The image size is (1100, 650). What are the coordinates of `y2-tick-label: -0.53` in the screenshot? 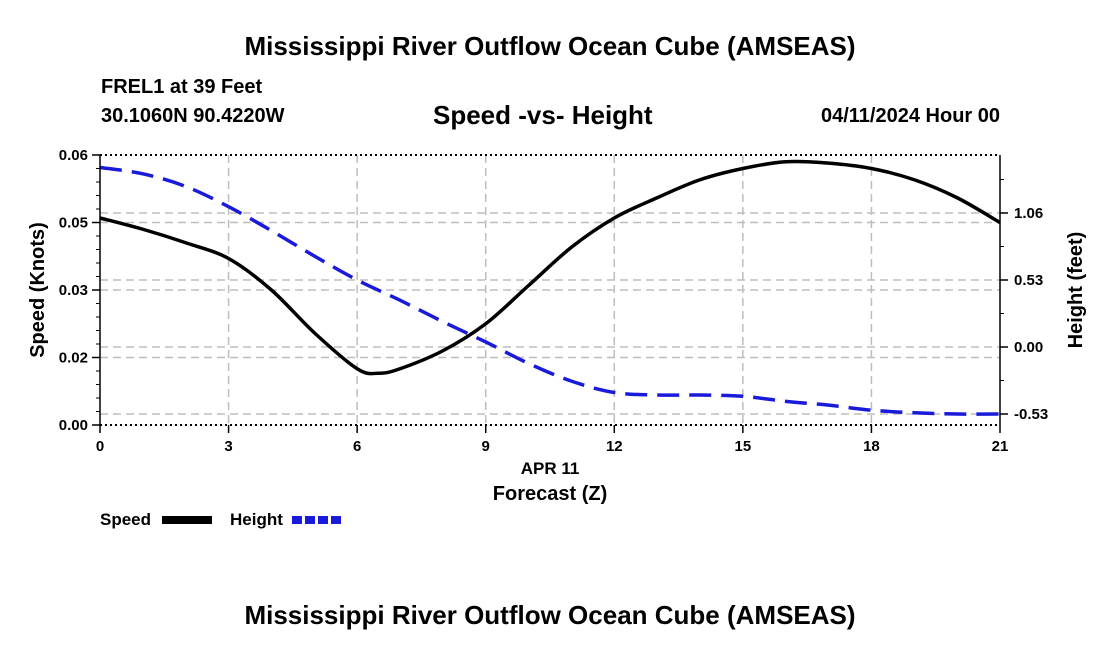 It's located at (1031, 414).